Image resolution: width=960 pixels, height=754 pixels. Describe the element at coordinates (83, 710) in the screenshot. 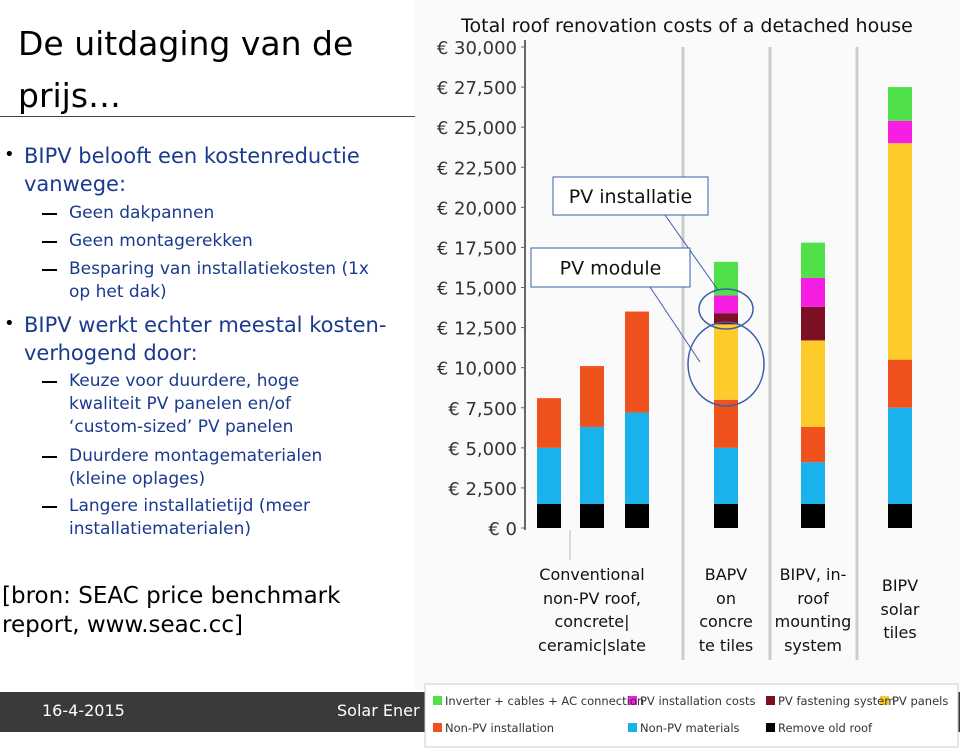

I see `footer-date: 16-4-2015` at that location.